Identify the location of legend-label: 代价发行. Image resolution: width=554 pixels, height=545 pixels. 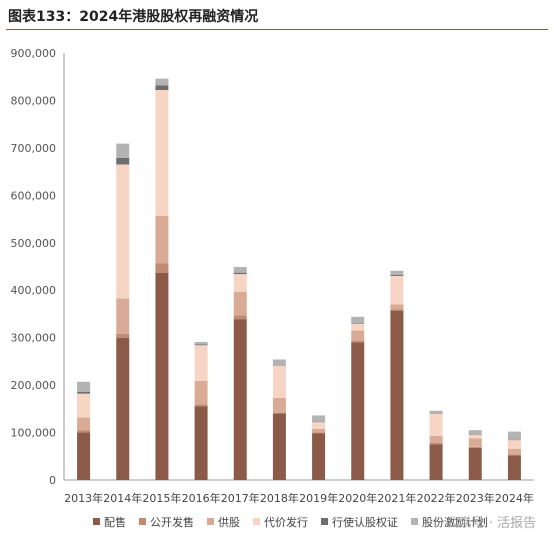
(286, 522).